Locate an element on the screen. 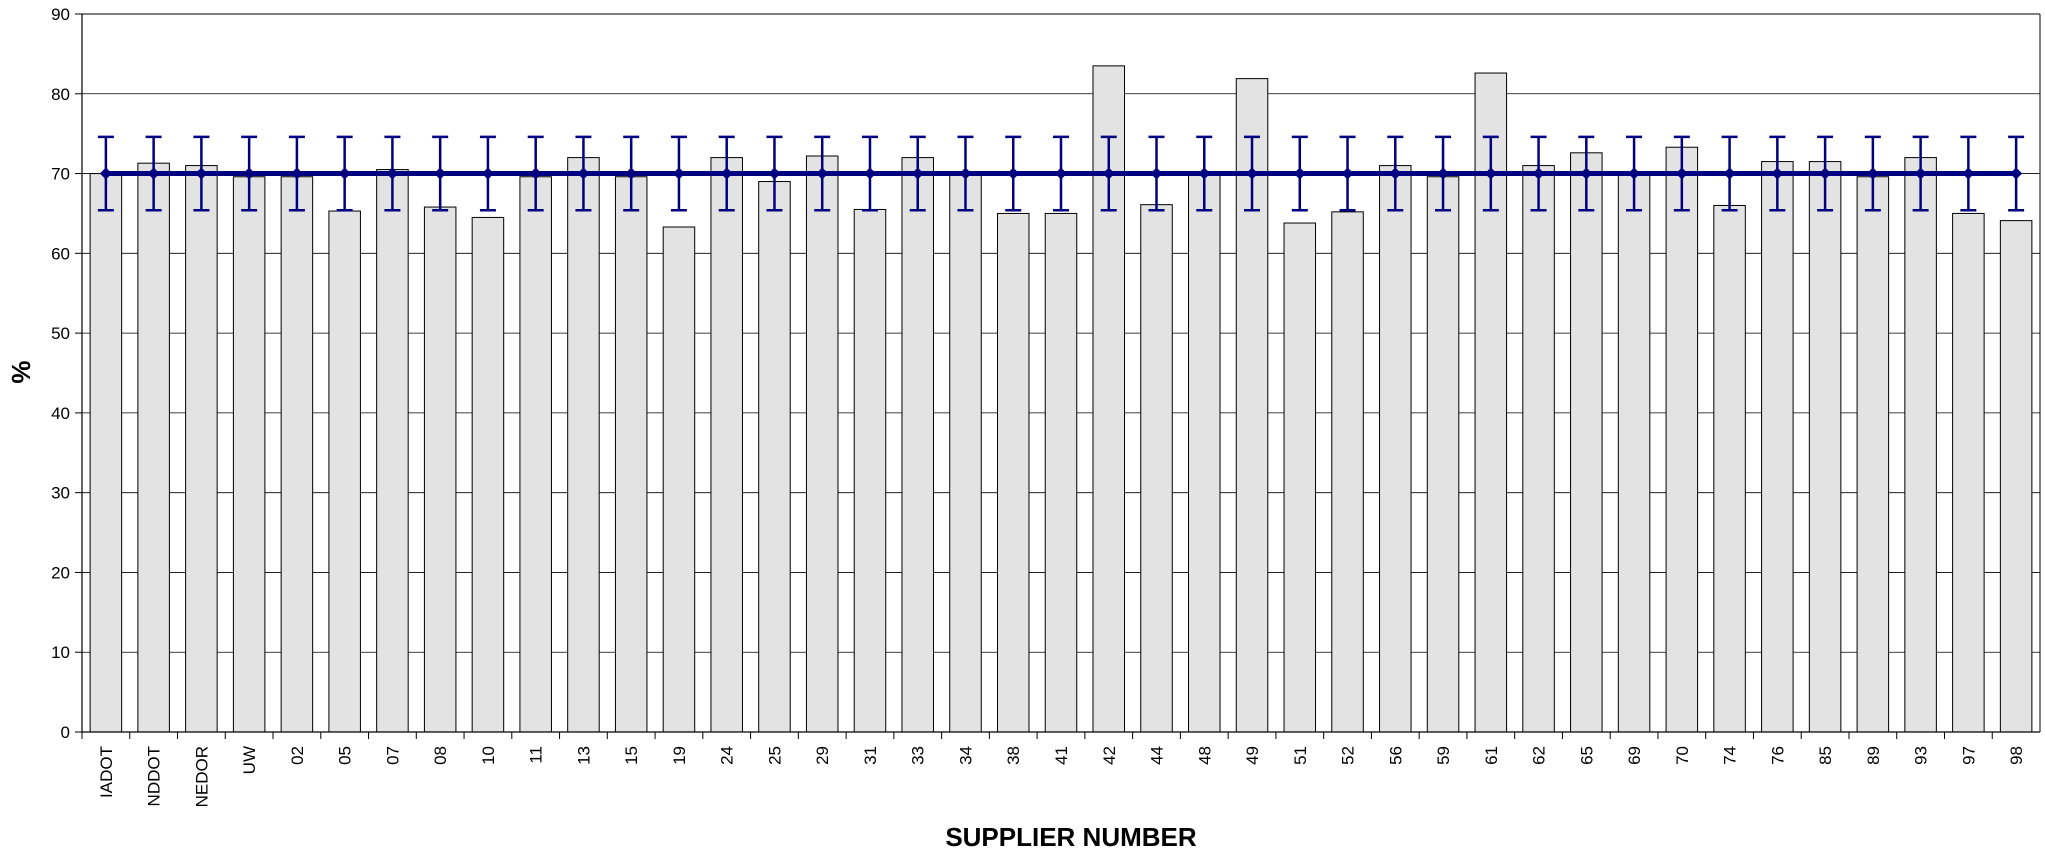 The width and height of the screenshot is (2045, 853). x-tick-label: 25 is located at coordinates (774, 755).